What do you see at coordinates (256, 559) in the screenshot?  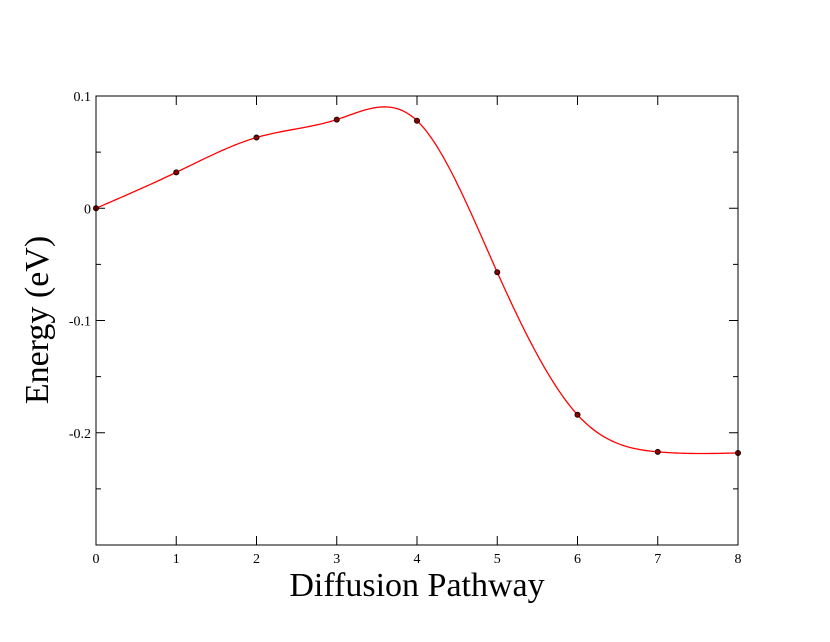 I see `x-tick-label: 2` at bounding box center [256, 559].